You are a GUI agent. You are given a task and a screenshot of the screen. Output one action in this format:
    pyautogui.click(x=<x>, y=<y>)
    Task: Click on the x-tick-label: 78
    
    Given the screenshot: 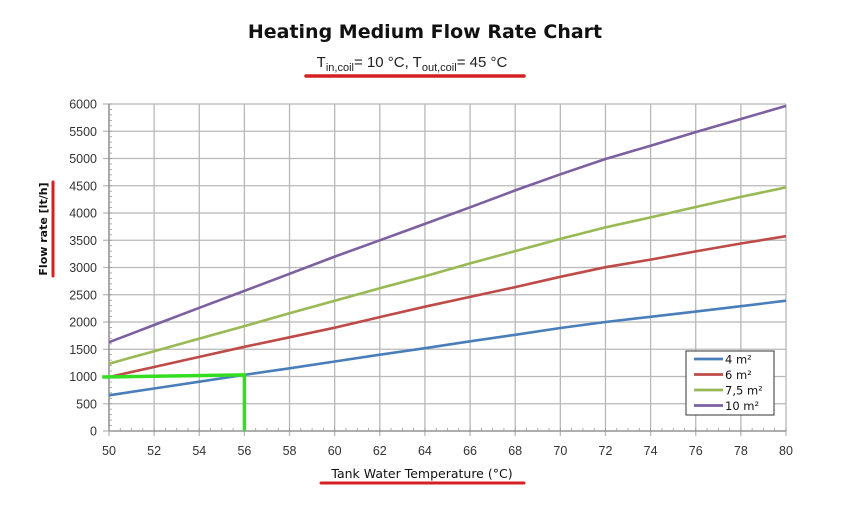 What is the action you would take?
    pyautogui.click(x=741, y=451)
    